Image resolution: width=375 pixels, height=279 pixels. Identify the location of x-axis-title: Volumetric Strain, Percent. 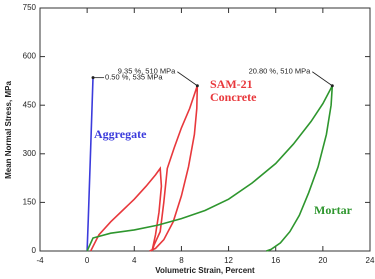
(205, 270).